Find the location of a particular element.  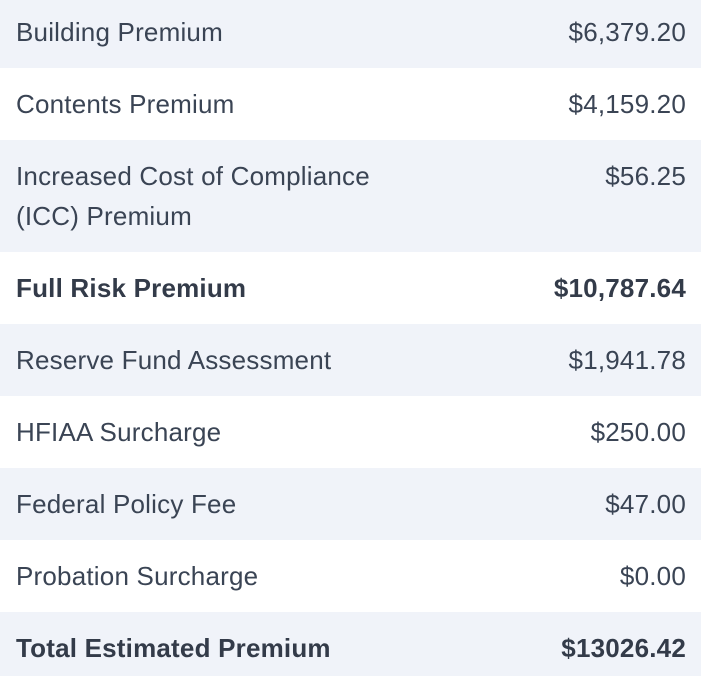

row-amount: $4,159.20 is located at coordinates (627, 104).